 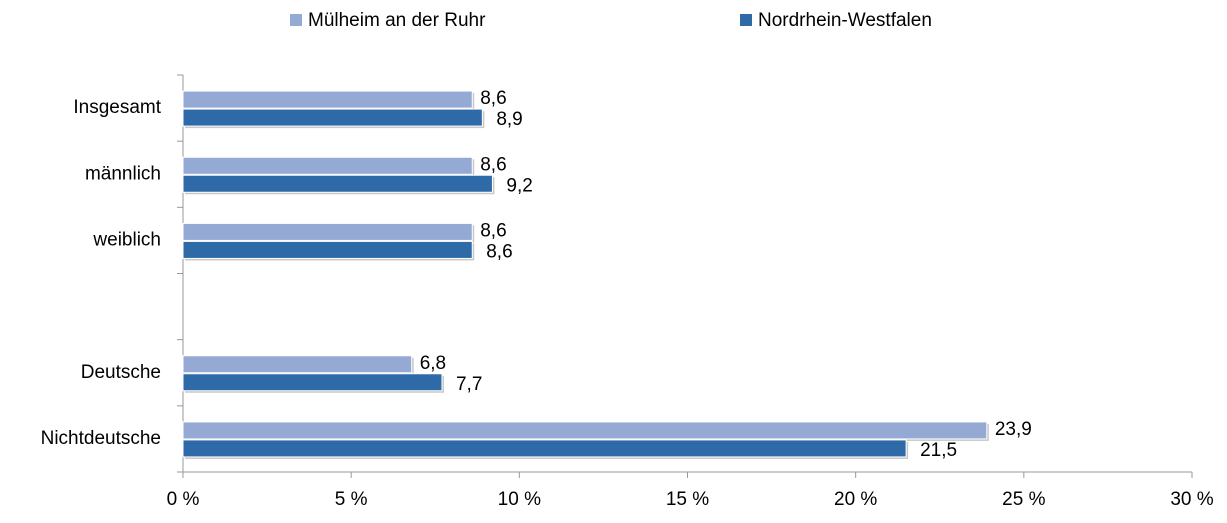 What do you see at coordinates (183, 499) in the screenshot?
I see `x-tick-label: 0 %` at bounding box center [183, 499].